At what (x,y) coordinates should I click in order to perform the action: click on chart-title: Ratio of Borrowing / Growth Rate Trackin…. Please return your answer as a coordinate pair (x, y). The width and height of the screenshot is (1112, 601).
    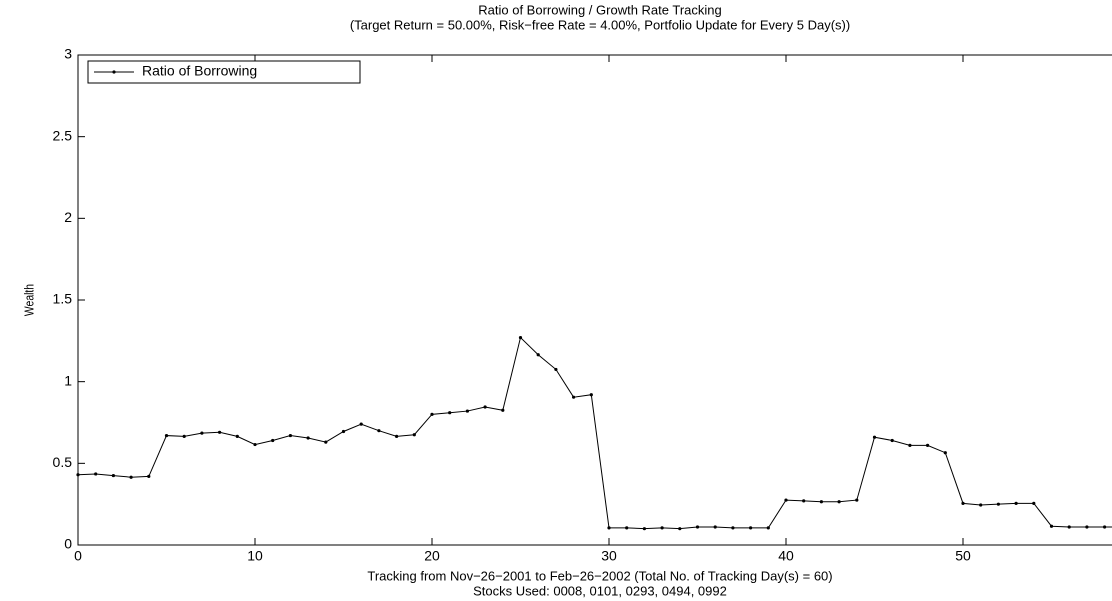
    Looking at the image, I should click on (600, 9).